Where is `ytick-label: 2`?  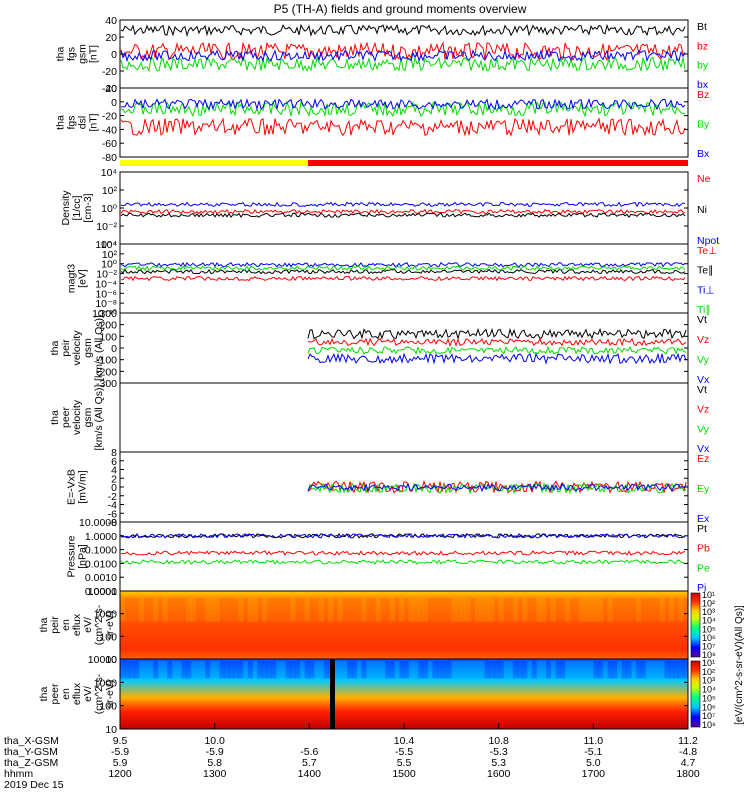 ytick-label: 2 is located at coordinates (114, 479).